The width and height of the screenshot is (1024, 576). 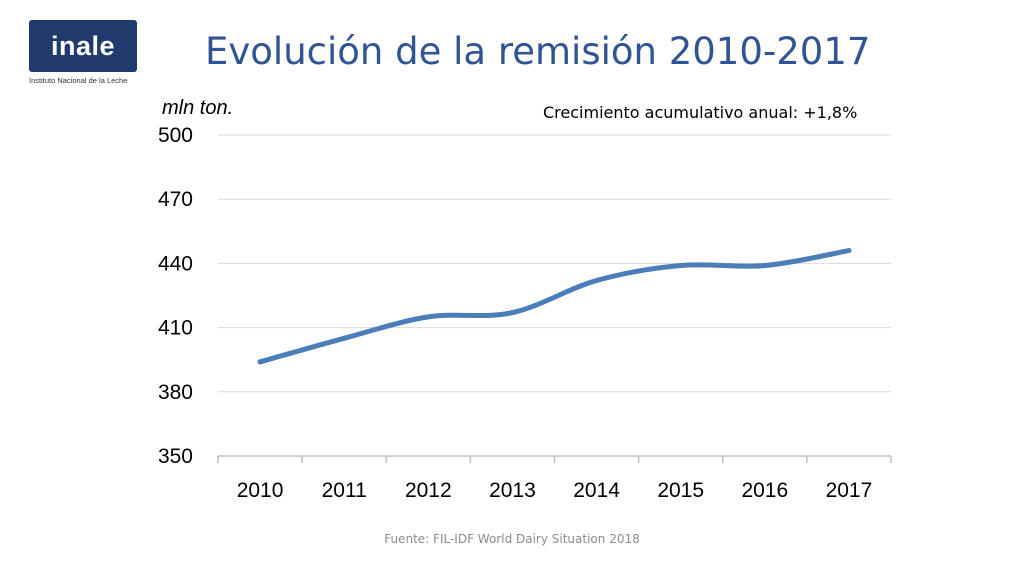 I want to click on axis-layer, so click(x=554, y=459).